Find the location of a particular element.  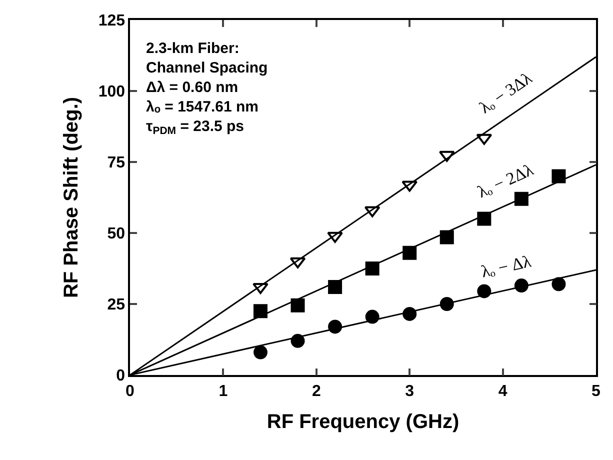

y-tick-label: 25 is located at coordinates (116, 305).